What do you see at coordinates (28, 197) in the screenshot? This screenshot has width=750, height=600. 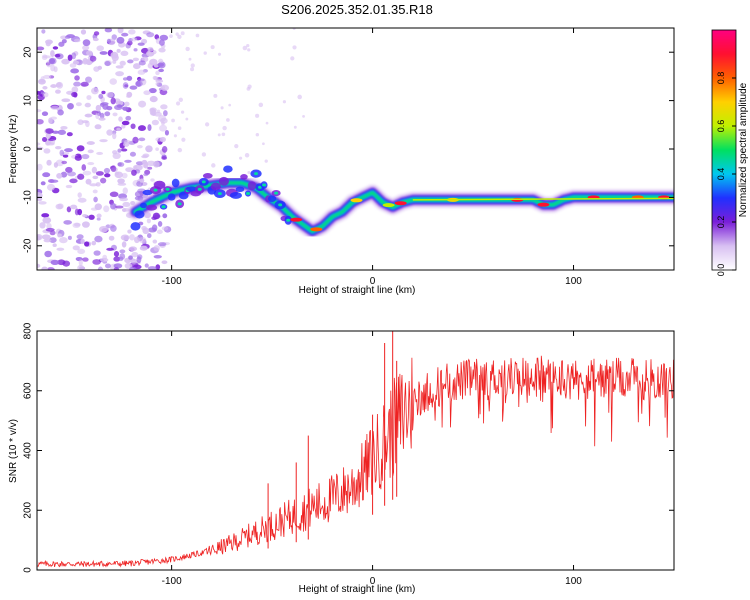 I see `spectrogram-y-tick-label: -10` at bounding box center [28, 197].